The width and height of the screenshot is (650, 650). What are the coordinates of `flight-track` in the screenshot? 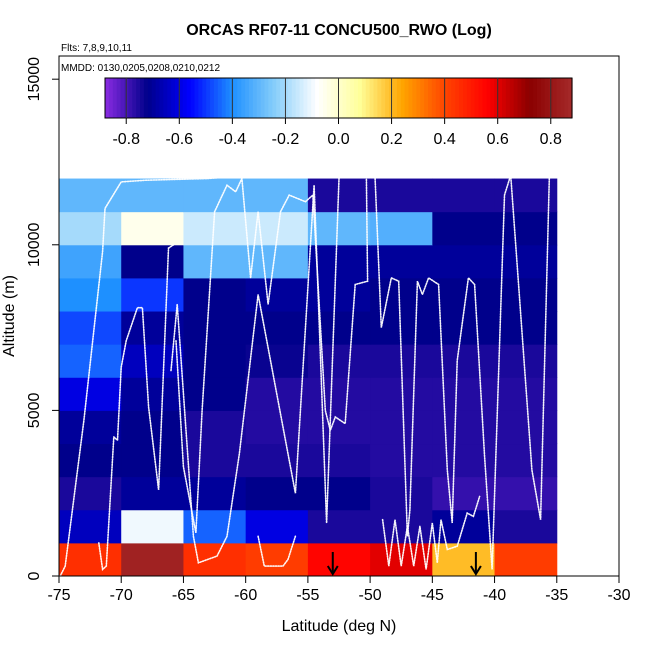 It's located at (431, 532).